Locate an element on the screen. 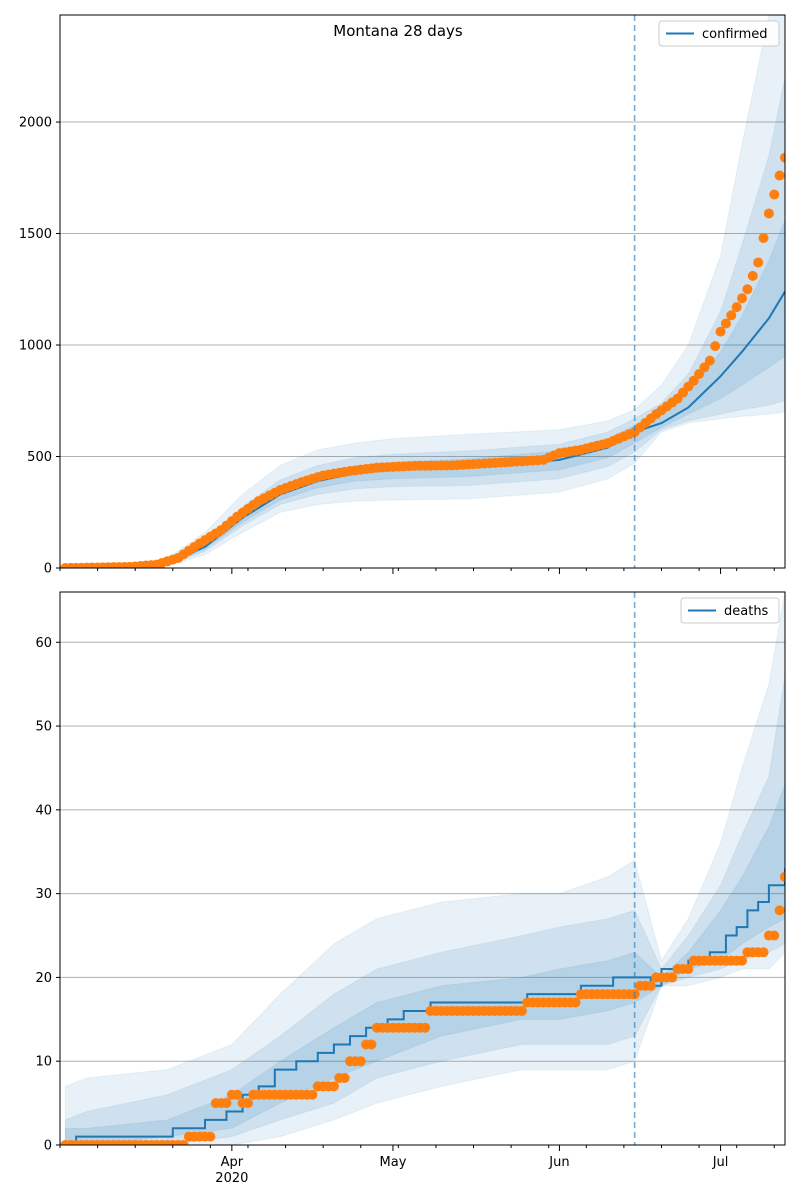 Image resolution: width=800 pixels, height=1200 pixels. y-tick-label: 50 is located at coordinates (43, 727).